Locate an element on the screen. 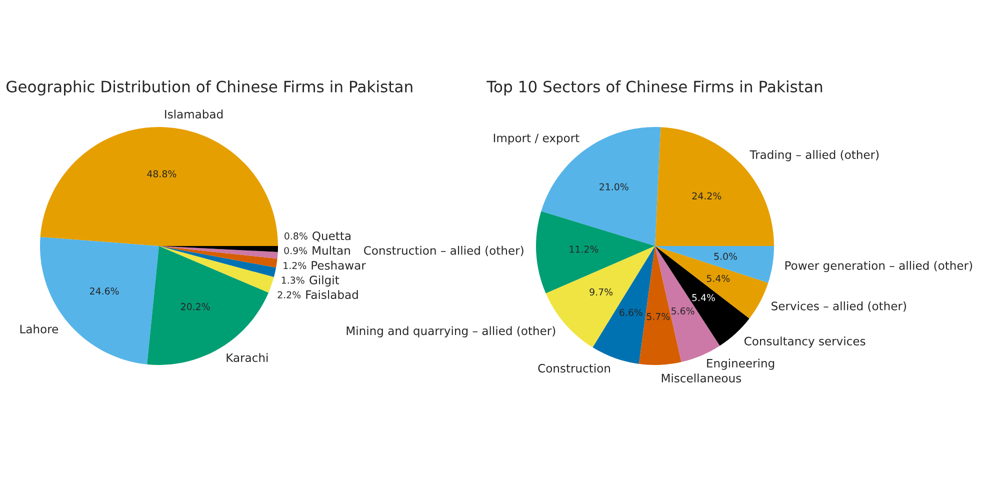 This screenshot has height=492, width=984. slice-label: Services – allied (other) is located at coordinates (839, 306).